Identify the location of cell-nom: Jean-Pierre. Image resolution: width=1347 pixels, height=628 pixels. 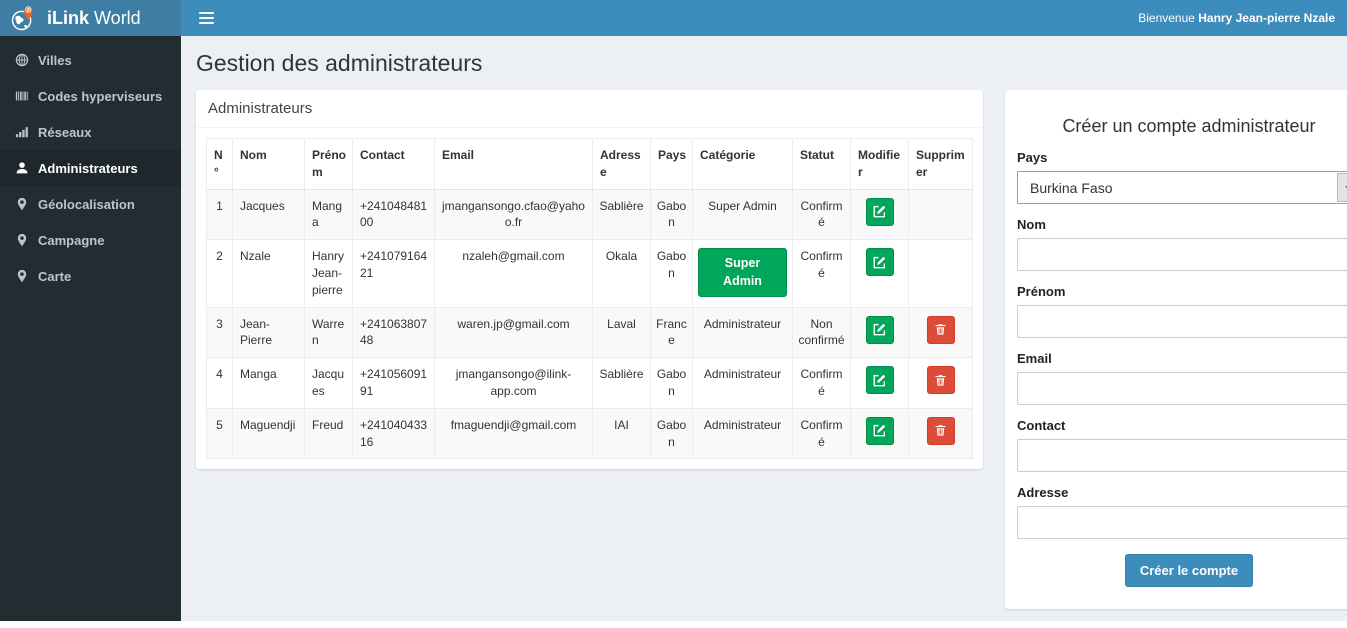
(268, 332).